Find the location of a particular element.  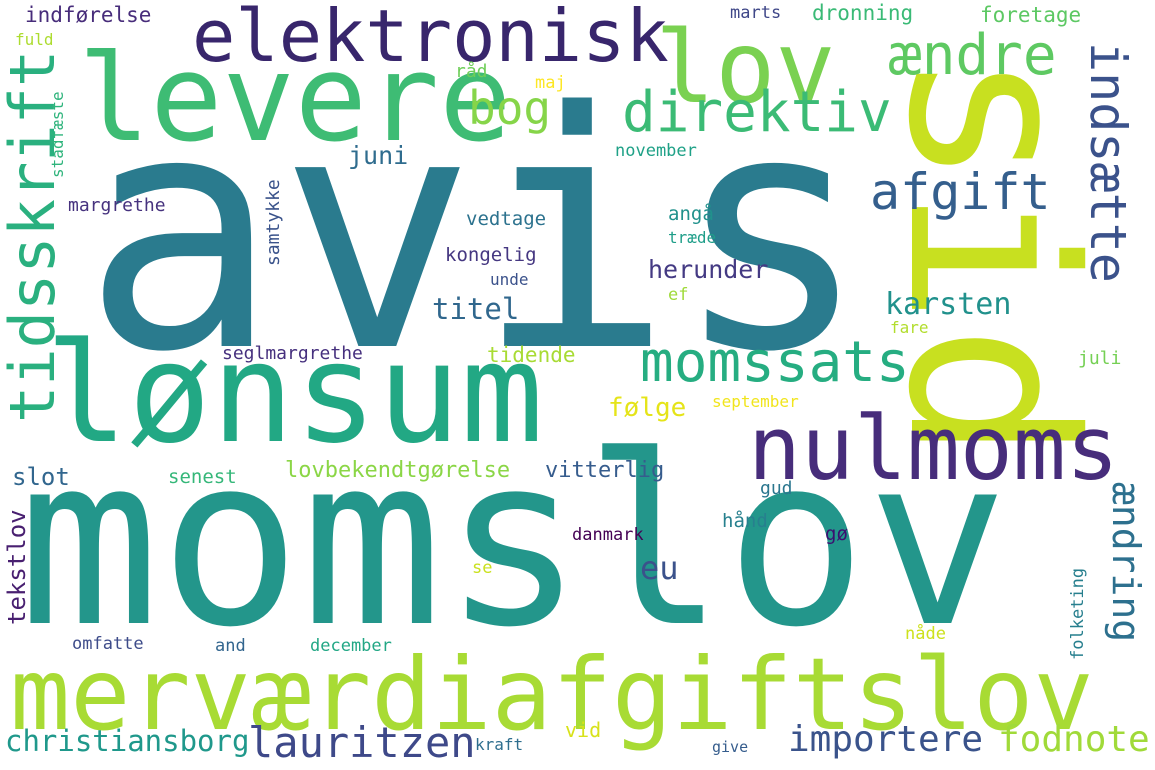

word-fare: fare is located at coordinates (909, 327).